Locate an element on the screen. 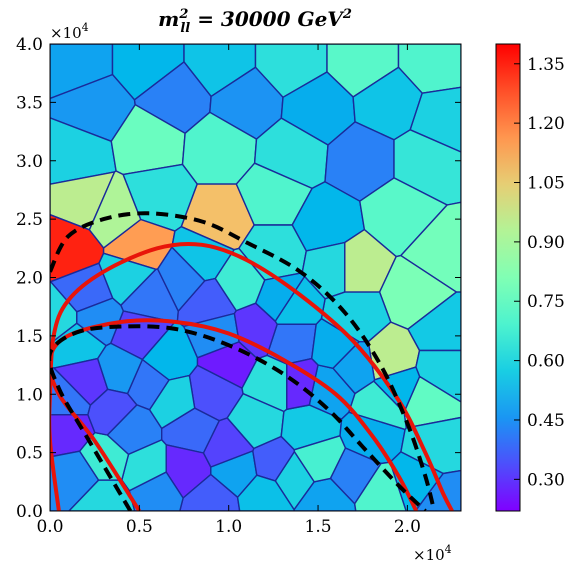 The height and width of the screenshot is (580, 579). x-tick-label: 1.5 is located at coordinates (318, 527).